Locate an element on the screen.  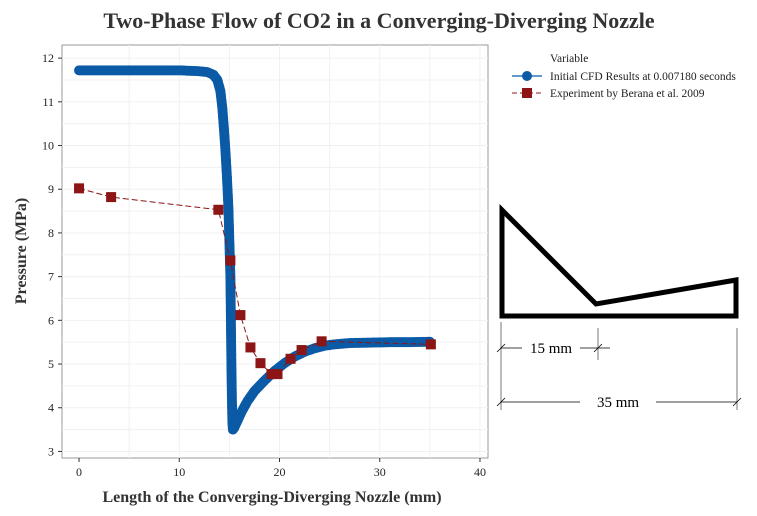
y-tick-label: 12 is located at coordinates (48, 58).